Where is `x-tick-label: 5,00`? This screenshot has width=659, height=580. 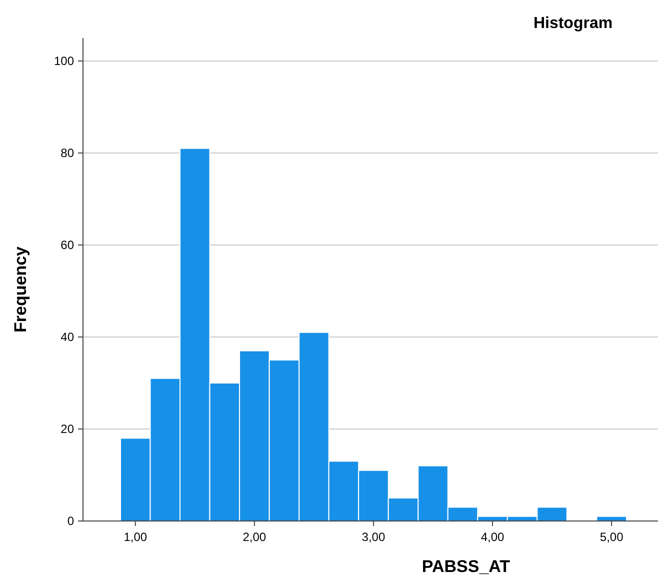 x-tick-label: 5,00 is located at coordinates (612, 537).